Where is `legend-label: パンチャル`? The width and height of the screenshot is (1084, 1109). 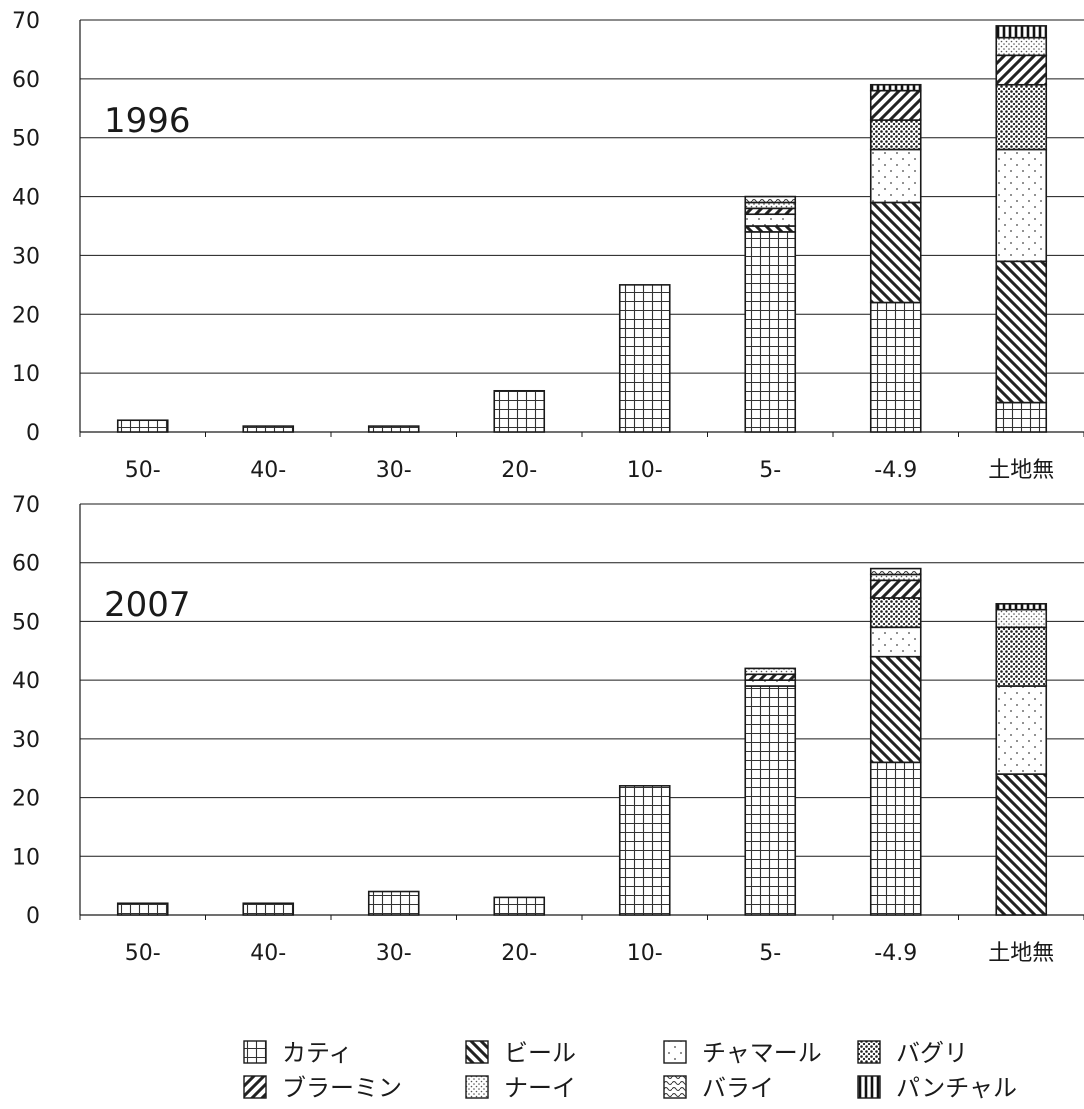
legend-label: パンチャル is located at coordinates (956, 1088).